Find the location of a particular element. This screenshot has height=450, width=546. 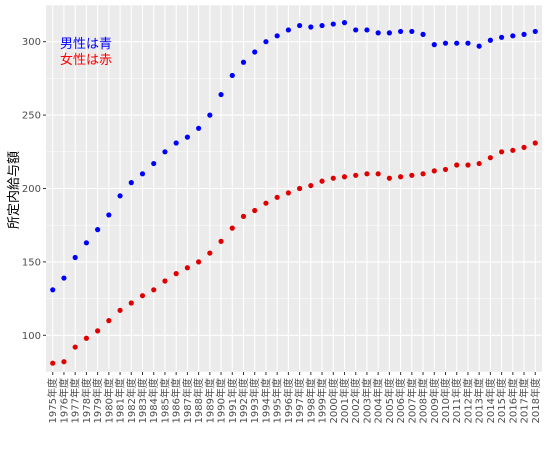

x-tick-label: 1975年度 is located at coordinates (52, 400).